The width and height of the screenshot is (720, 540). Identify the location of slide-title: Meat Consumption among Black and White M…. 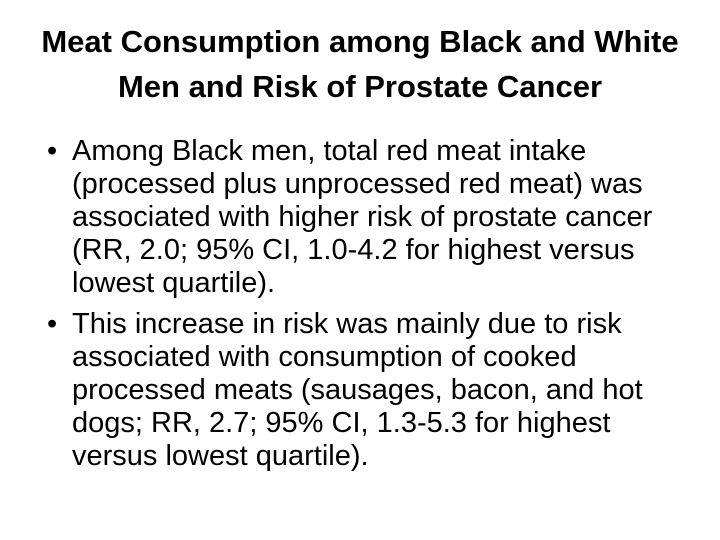
(360, 64).